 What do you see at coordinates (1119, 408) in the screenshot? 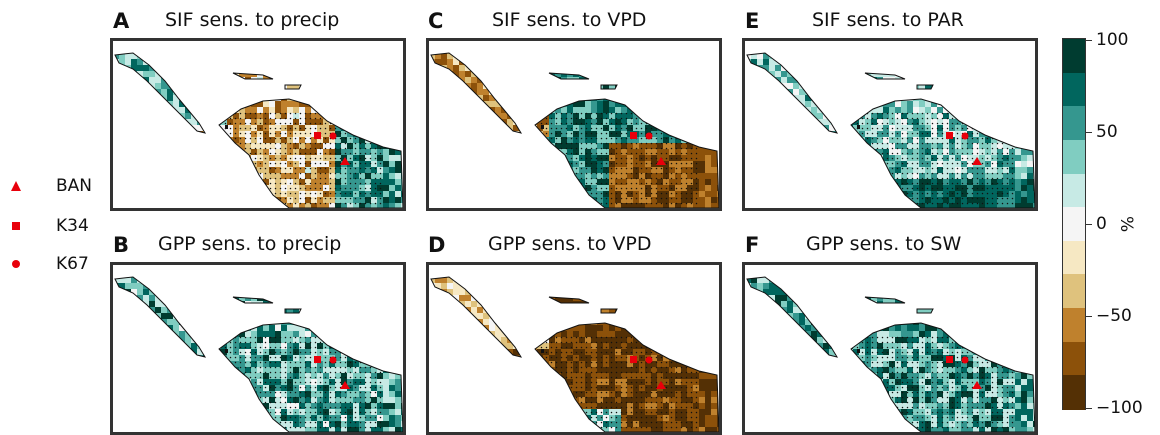
I see `colorbar-tick-label: −100` at bounding box center [1119, 408].